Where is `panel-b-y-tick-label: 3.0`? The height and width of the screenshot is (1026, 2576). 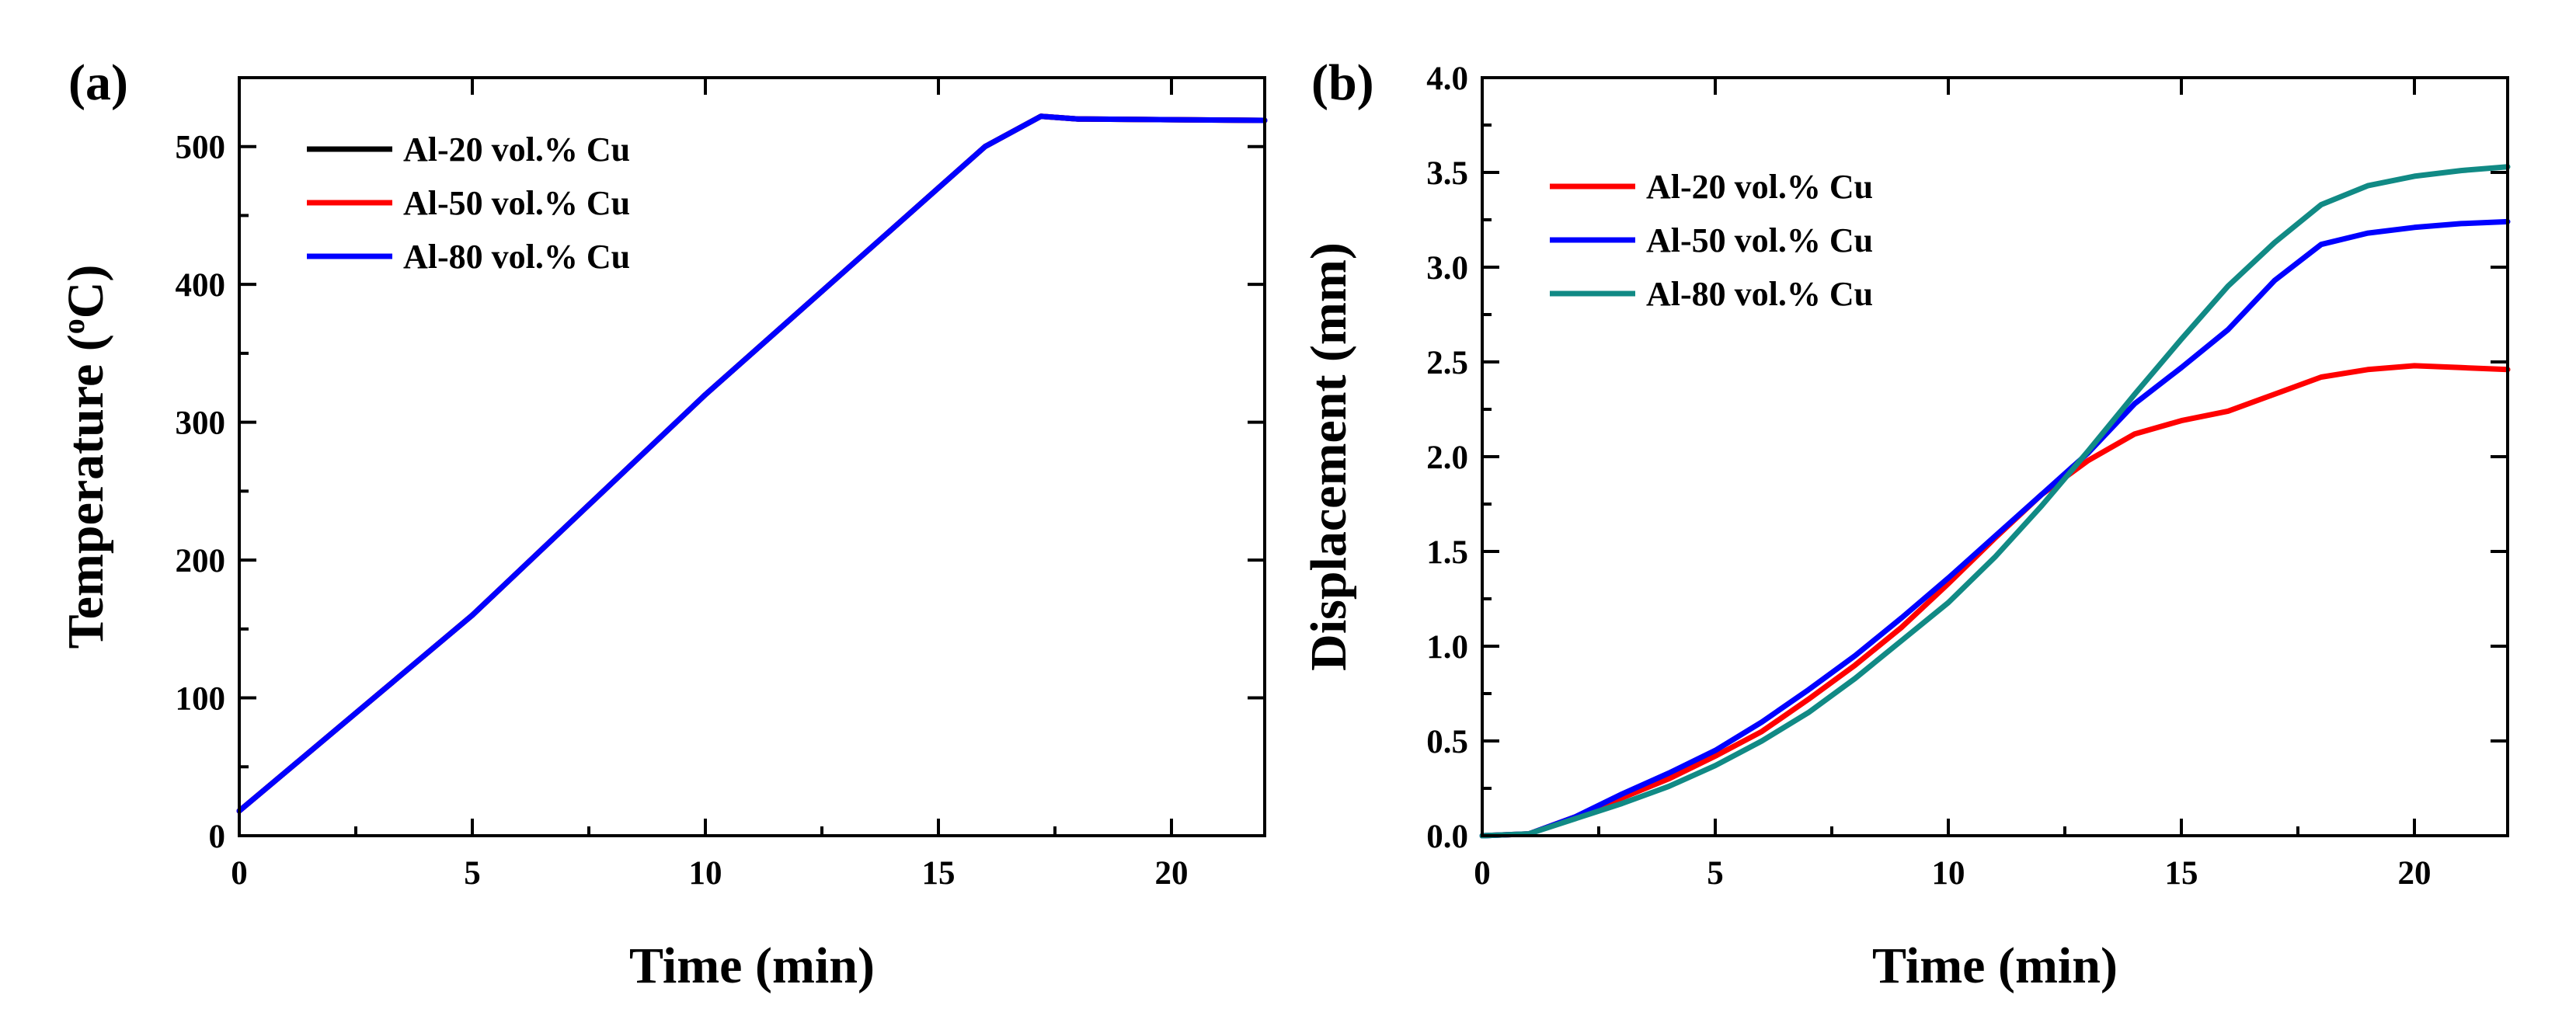 panel-b-y-tick-label: 3.0 is located at coordinates (1447, 268).